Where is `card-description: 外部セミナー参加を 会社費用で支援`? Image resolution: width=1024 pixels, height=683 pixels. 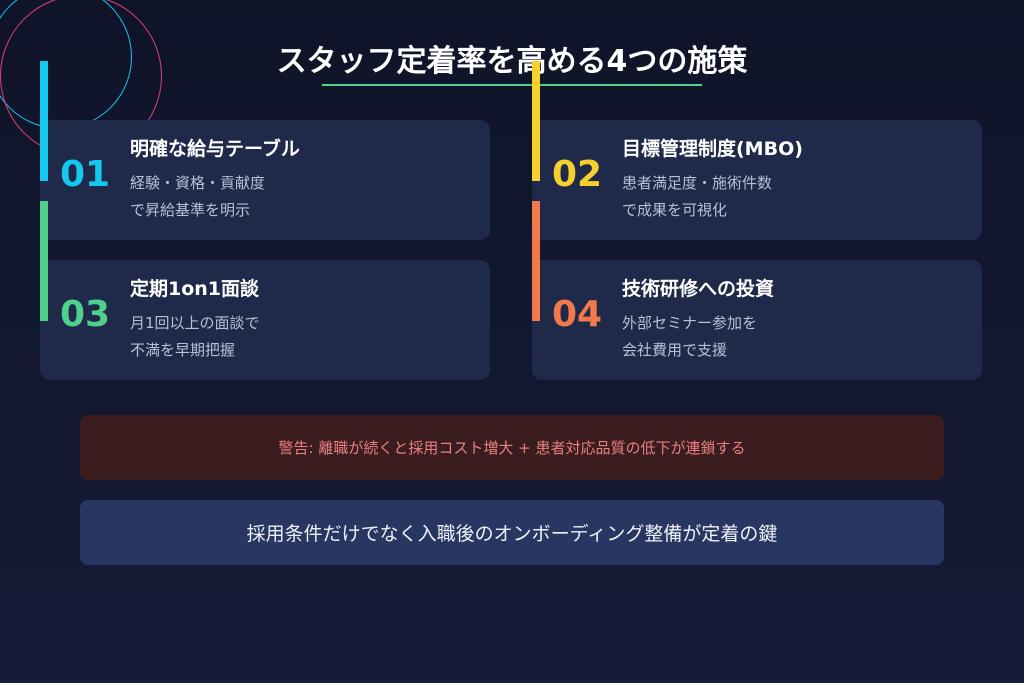 card-description: 外部セミナー参加を 会社費用で支援 is located at coordinates (689, 337).